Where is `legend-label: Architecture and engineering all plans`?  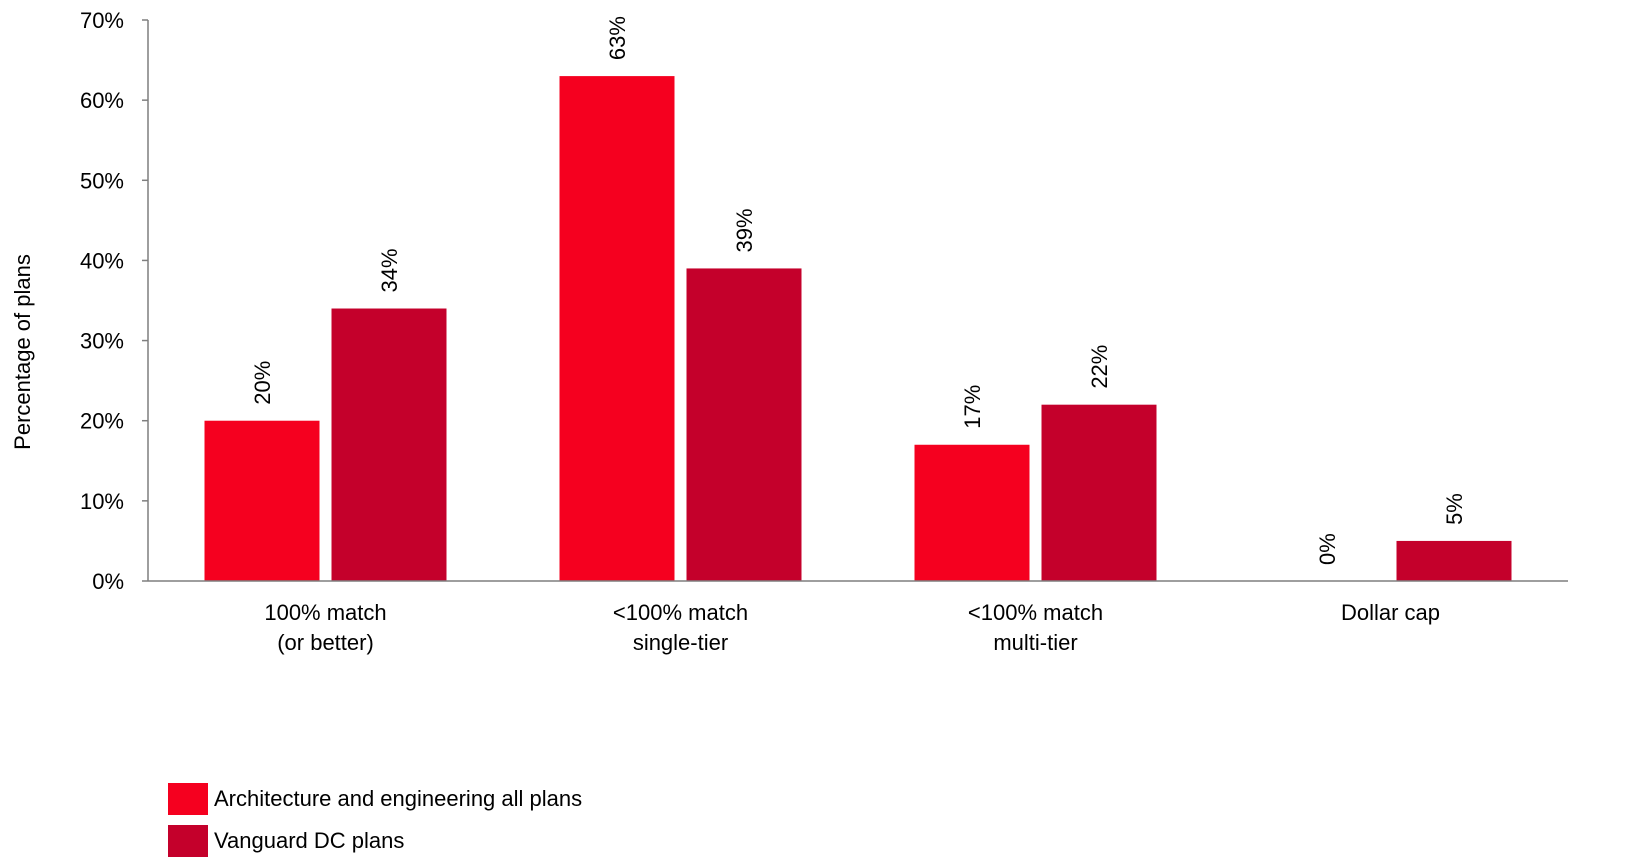 legend-label: Architecture and engineering all plans is located at coordinates (398, 798).